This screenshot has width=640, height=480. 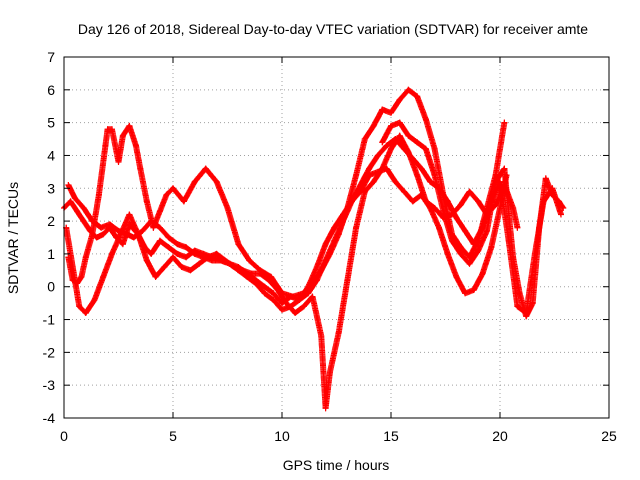 What do you see at coordinates (173, 436) in the screenshot?
I see `x-tick-label: 5` at bounding box center [173, 436].